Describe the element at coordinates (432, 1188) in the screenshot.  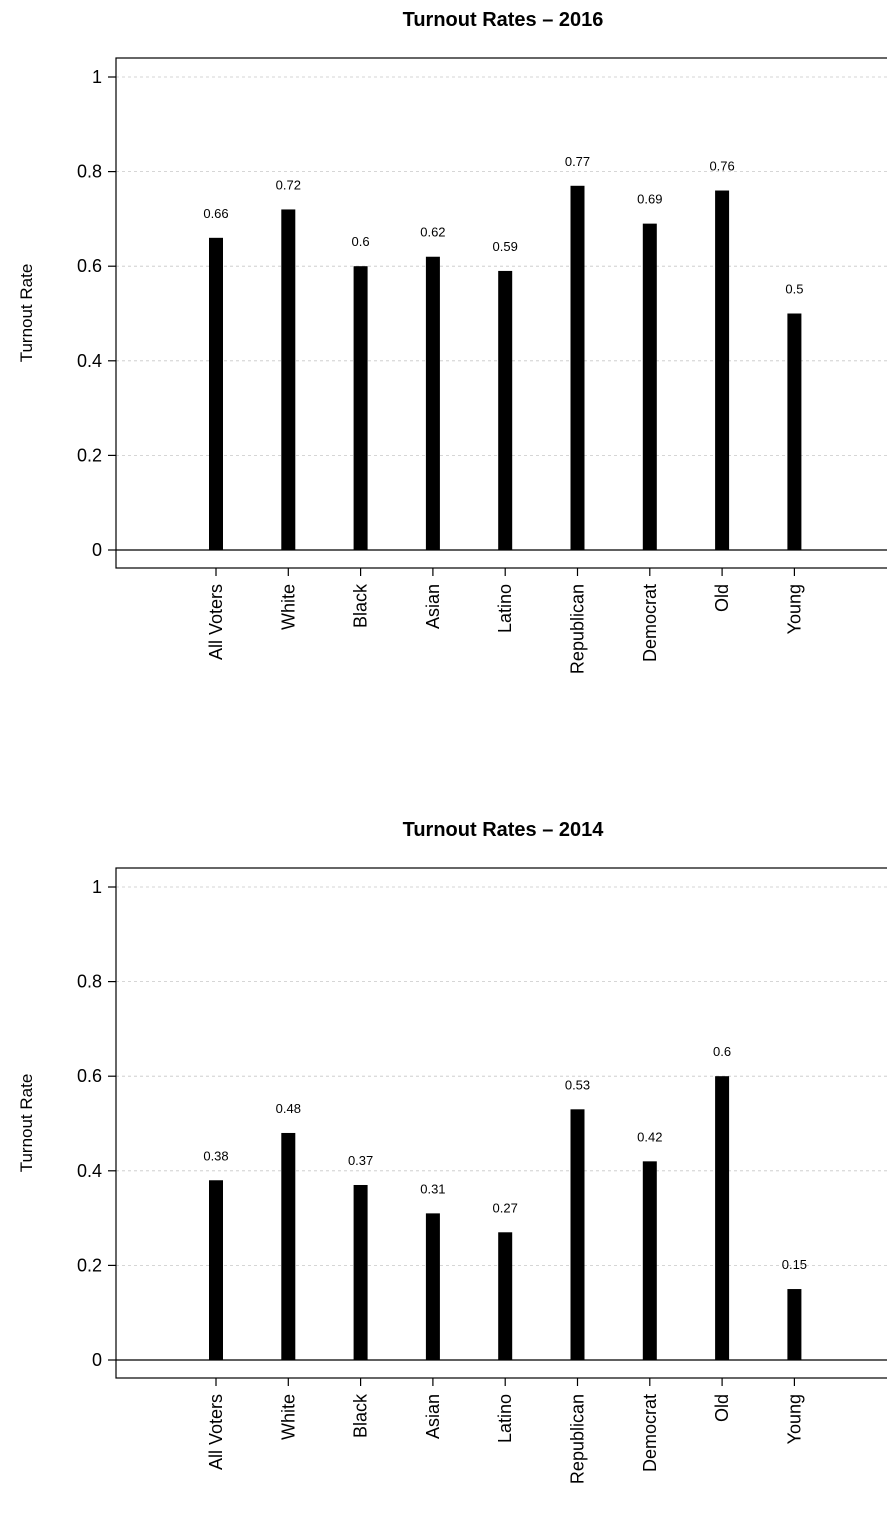
I see `data-label: 0.31` at that location.